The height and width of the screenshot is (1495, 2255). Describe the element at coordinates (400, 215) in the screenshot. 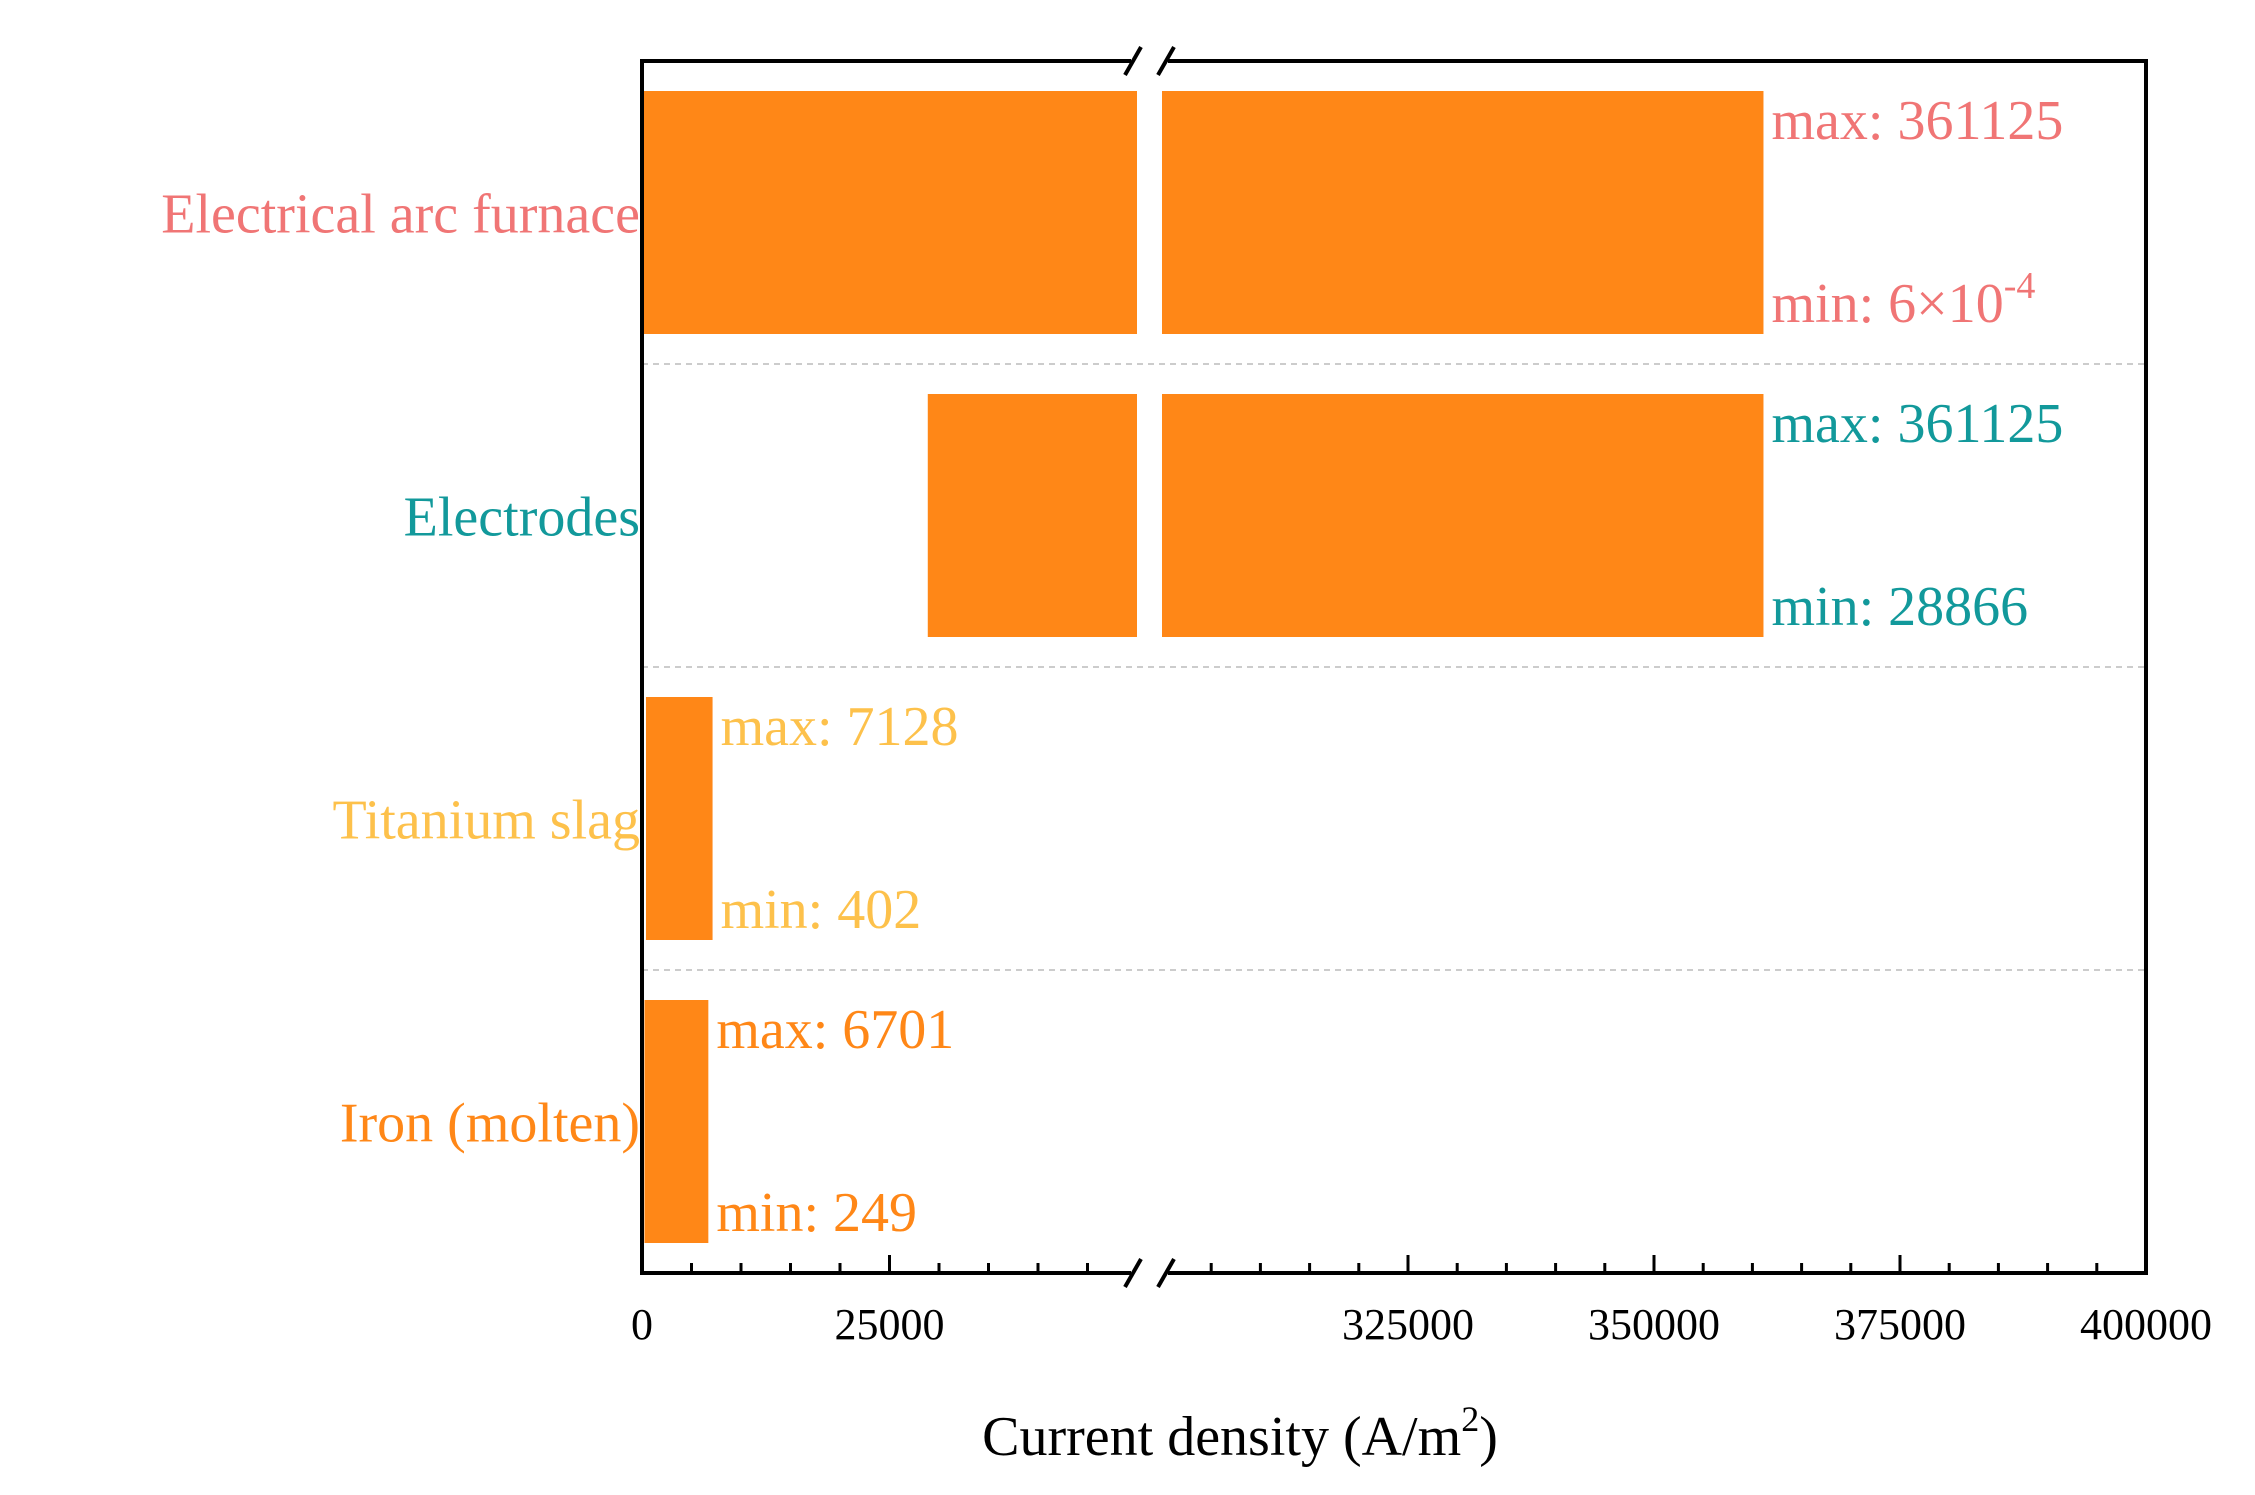

I see `category-label-electrical-arc-furnace: Electrical arc furnace` at that location.